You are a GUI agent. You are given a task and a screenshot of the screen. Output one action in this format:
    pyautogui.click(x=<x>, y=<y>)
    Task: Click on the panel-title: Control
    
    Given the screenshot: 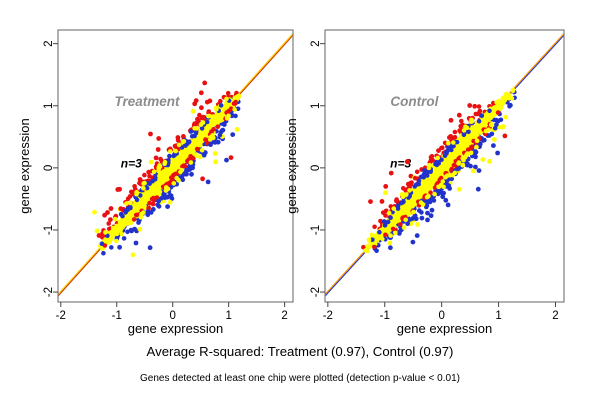 What is the action you would take?
    pyautogui.click(x=414, y=101)
    